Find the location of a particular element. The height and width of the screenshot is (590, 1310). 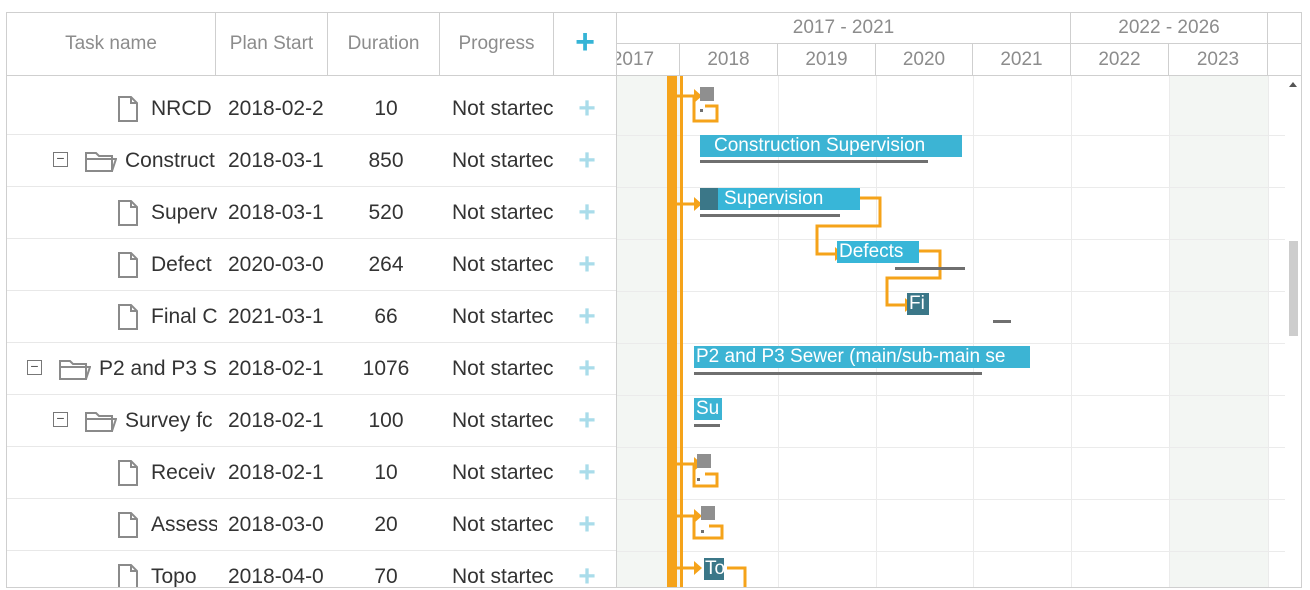

nonworking-period is located at coordinates (1218, 331).